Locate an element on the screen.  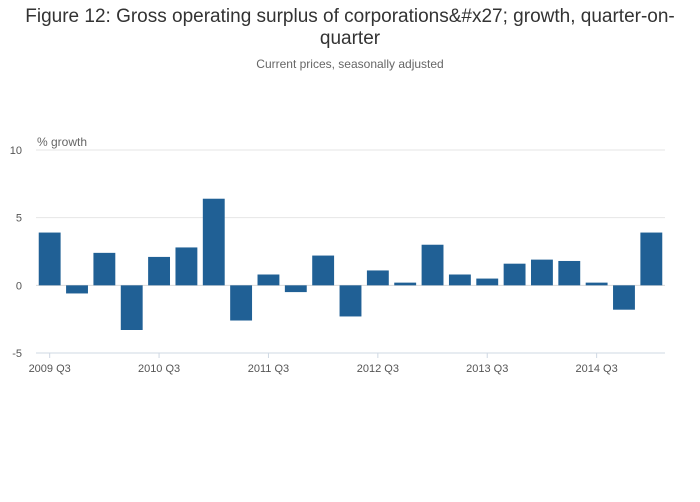
x-tick-label: 2013 Q3 is located at coordinates (487, 369).